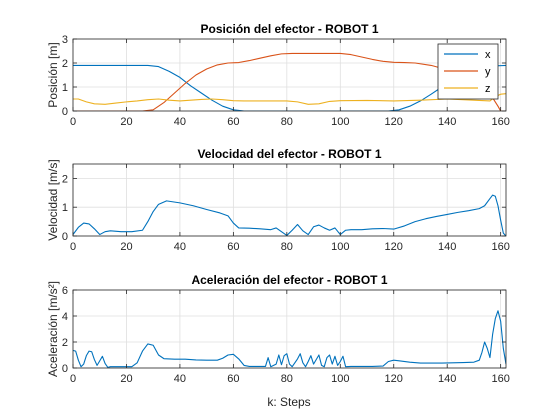  What do you see at coordinates (53, 329) in the screenshot?
I see `y-axis-label: Aceleración [m/s²]` at bounding box center [53, 329].